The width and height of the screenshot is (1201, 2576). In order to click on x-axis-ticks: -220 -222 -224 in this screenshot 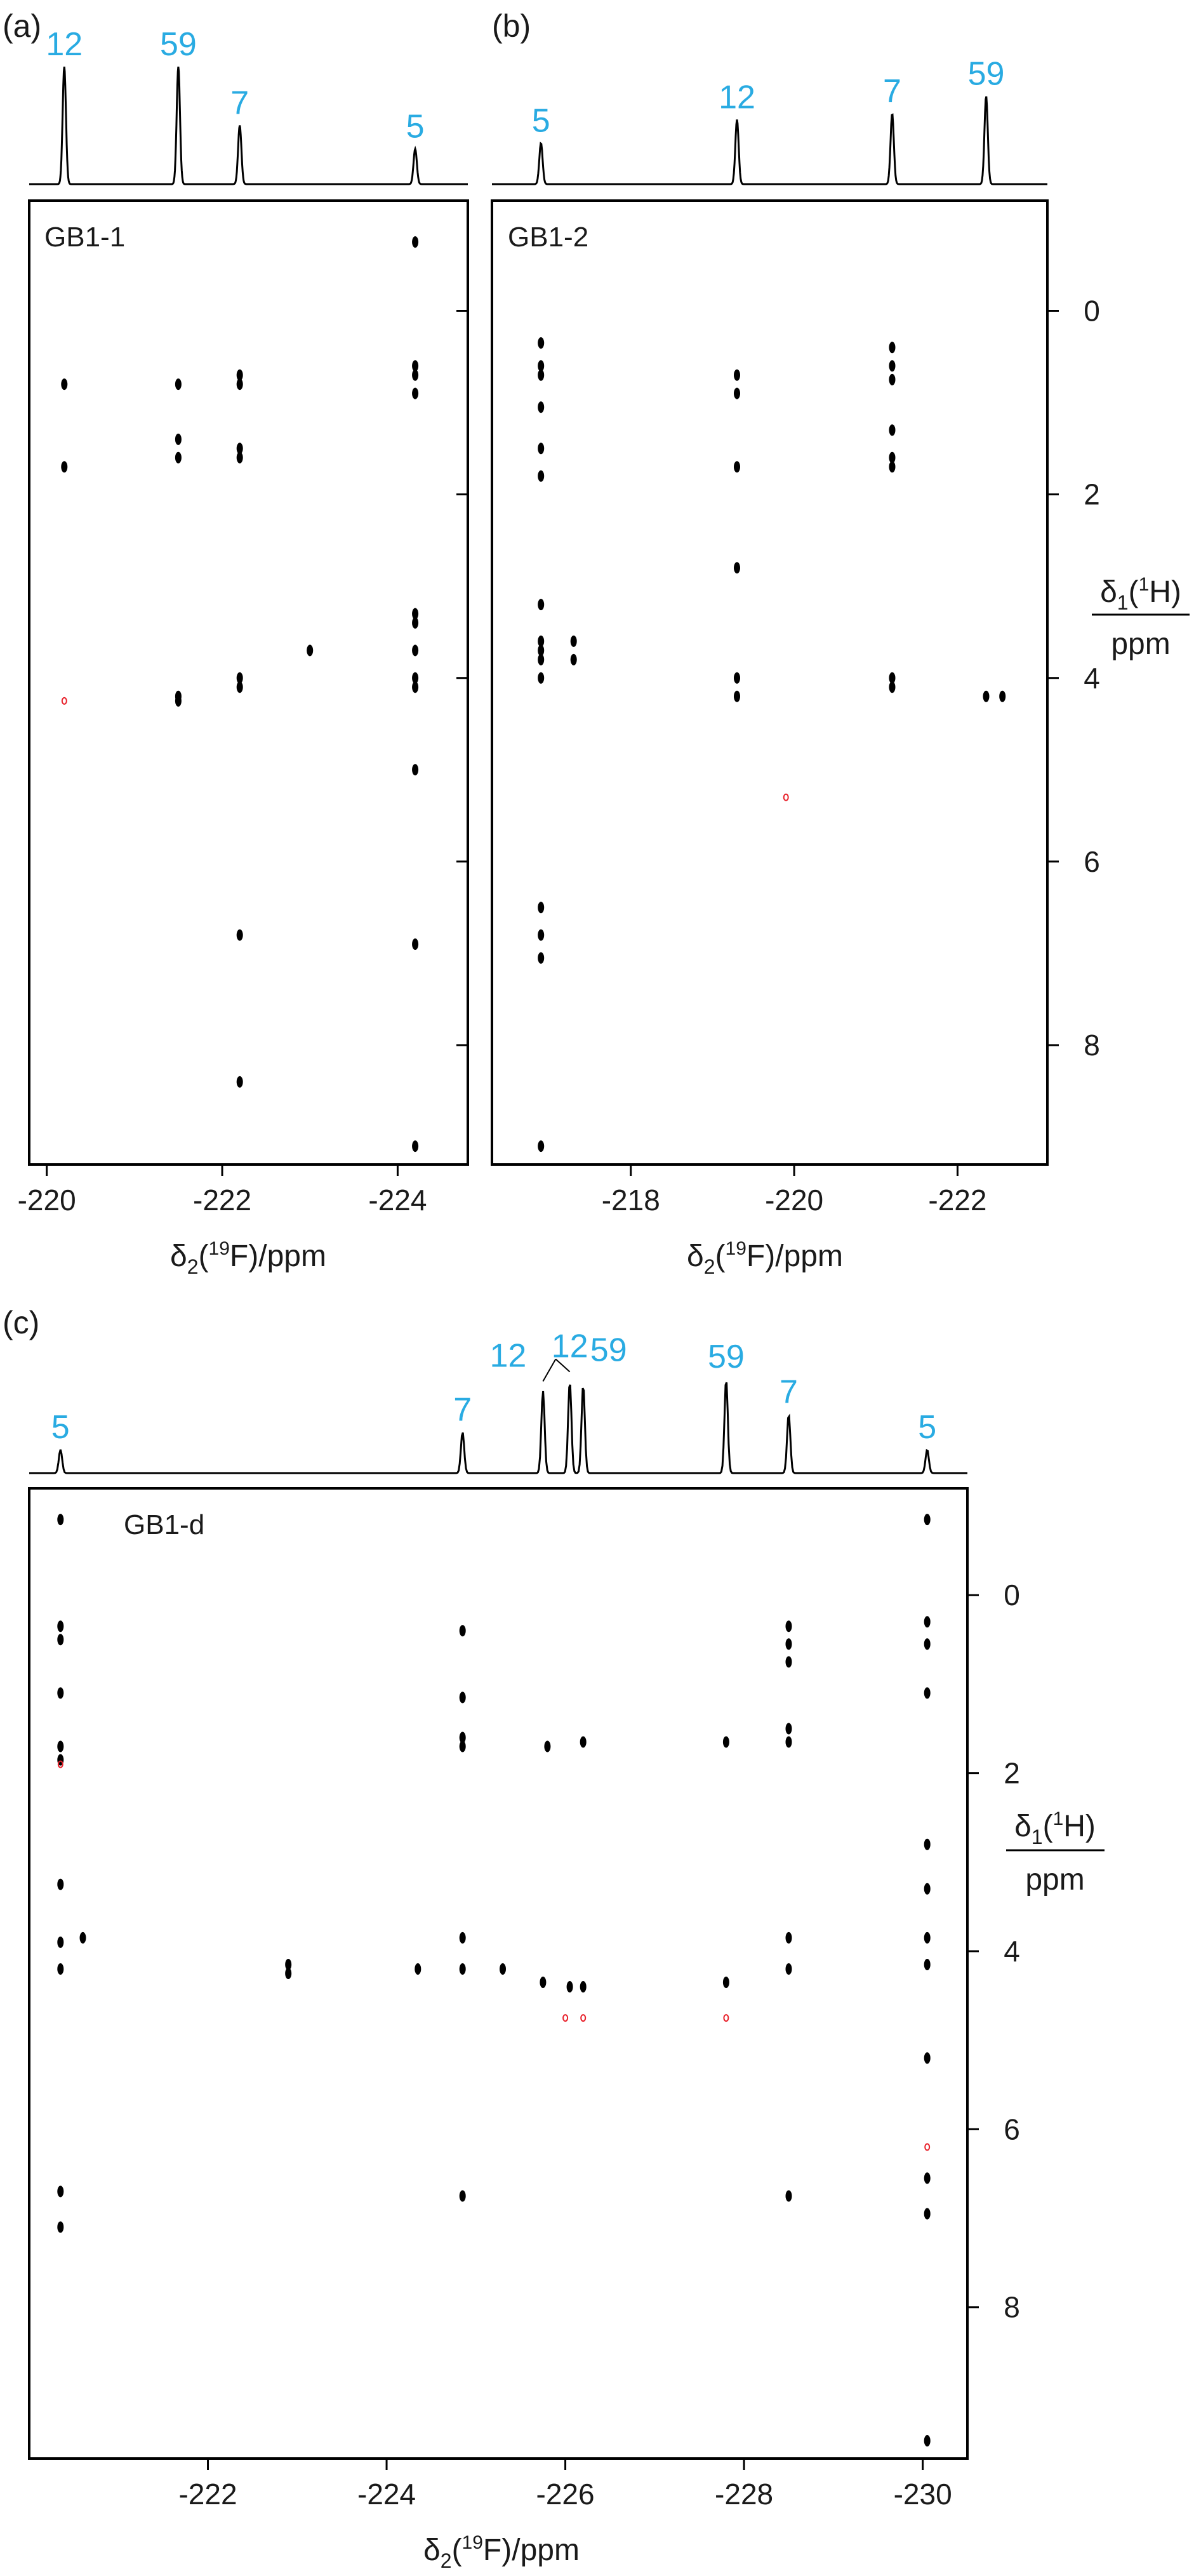, I will do `click(222, 1191)`.